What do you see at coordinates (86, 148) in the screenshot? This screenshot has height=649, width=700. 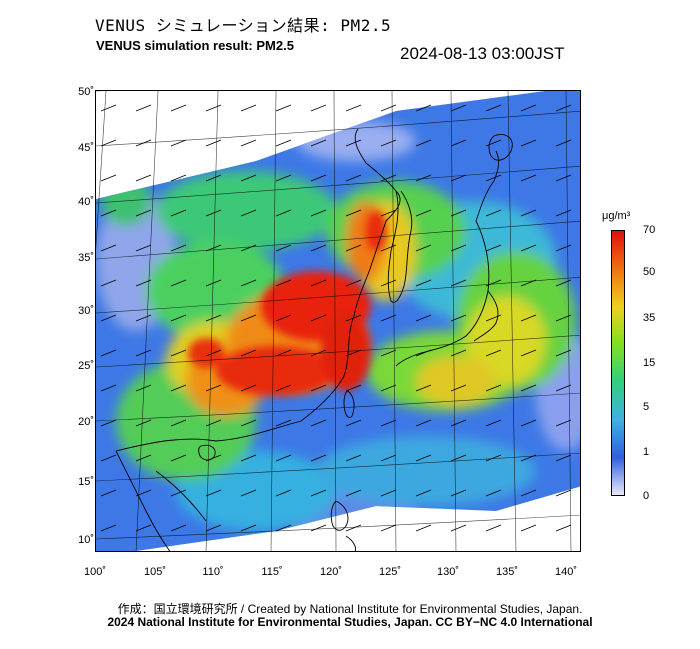 I see `lat-label-45: 45˚` at bounding box center [86, 148].